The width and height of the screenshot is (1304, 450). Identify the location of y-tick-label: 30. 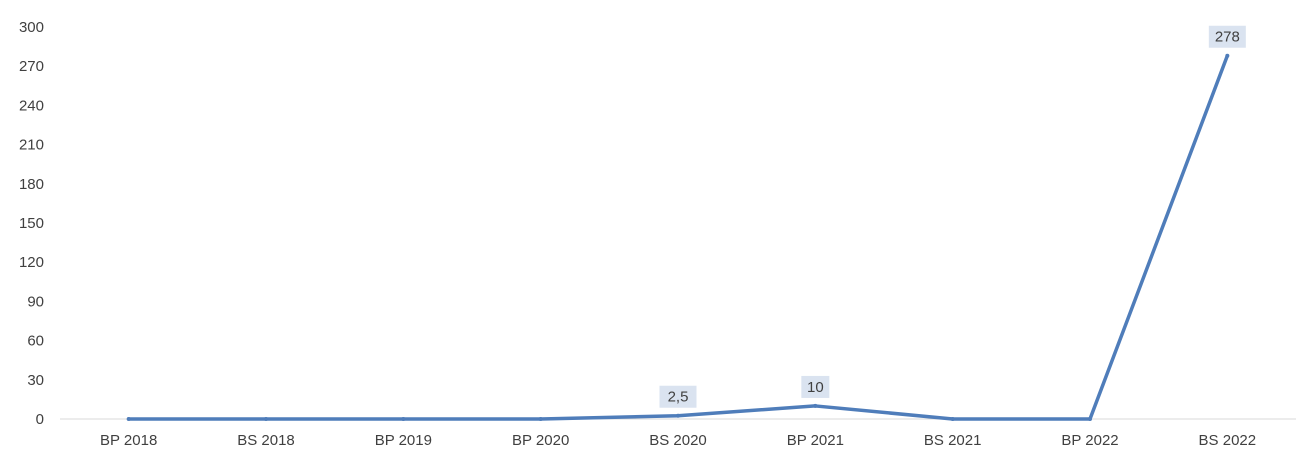
(35, 380).